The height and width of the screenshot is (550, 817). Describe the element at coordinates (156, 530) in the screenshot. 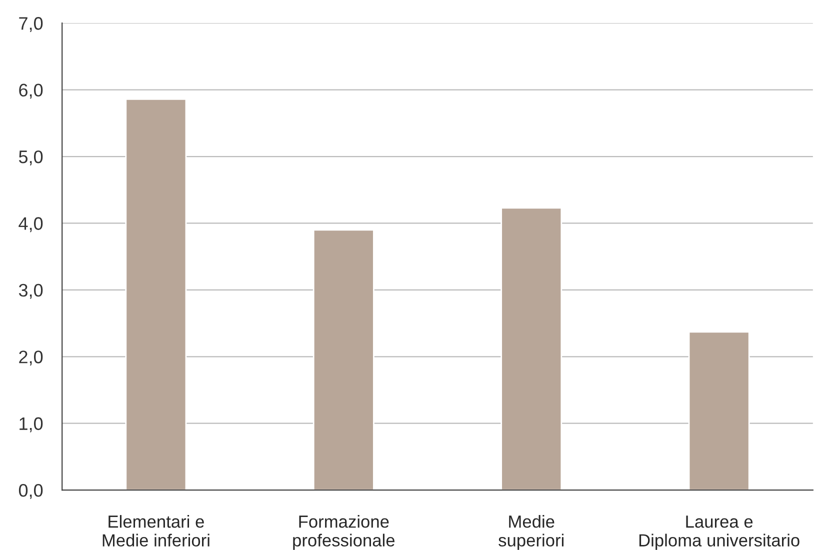

I see `x-tick-label: Elementari e Medie inferiori` at that location.